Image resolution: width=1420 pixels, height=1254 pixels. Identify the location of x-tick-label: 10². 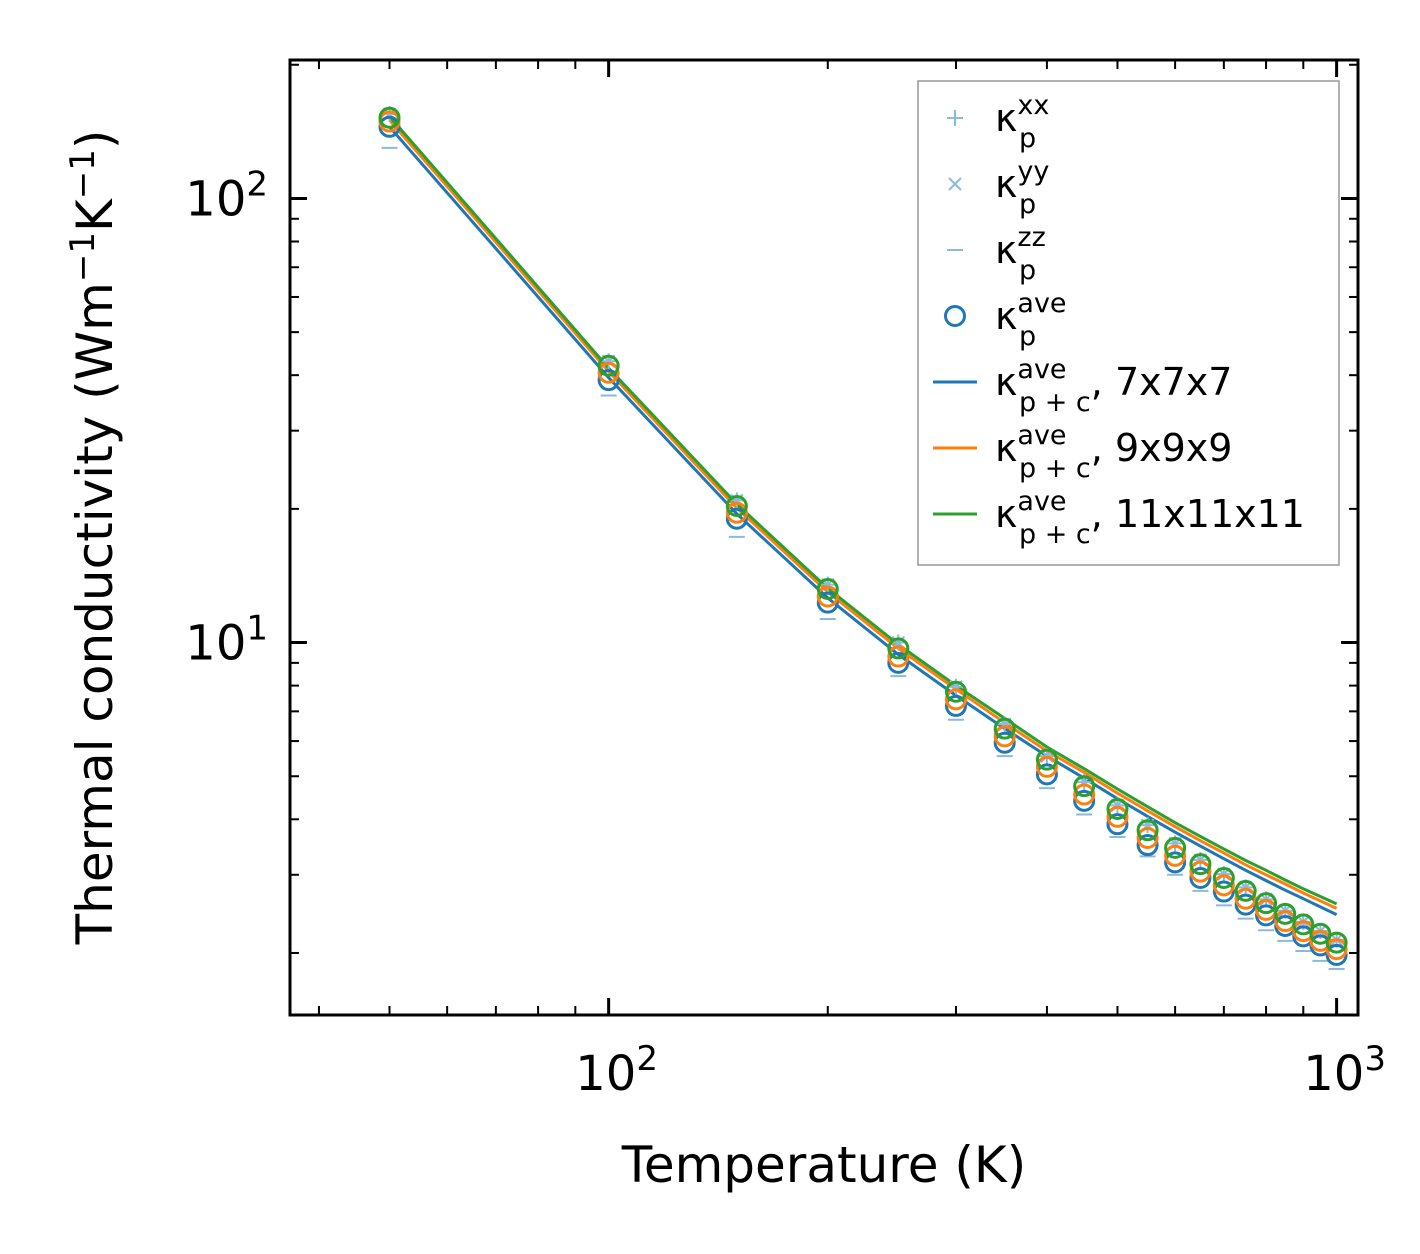
(616, 1070).